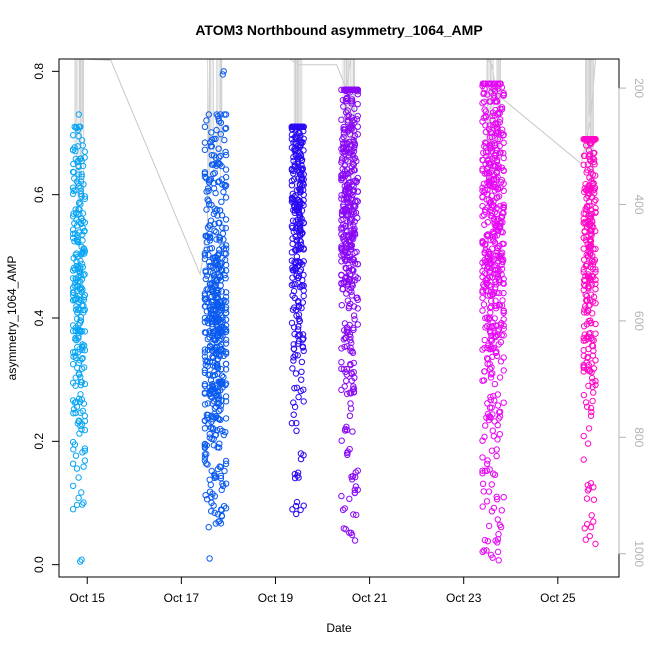 The width and height of the screenshot is (650, 650). I want to click on y-tick-label: 0.2, so click(39, 441).